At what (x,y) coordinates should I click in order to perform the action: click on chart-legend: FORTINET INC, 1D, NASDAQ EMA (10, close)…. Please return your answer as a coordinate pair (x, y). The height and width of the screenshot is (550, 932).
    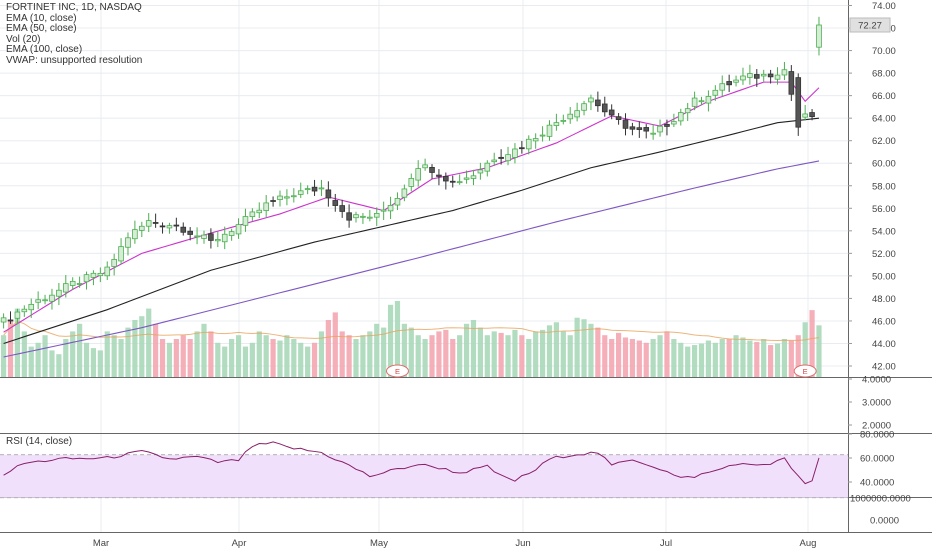
    Looking at the image, I should click on (74, 34).